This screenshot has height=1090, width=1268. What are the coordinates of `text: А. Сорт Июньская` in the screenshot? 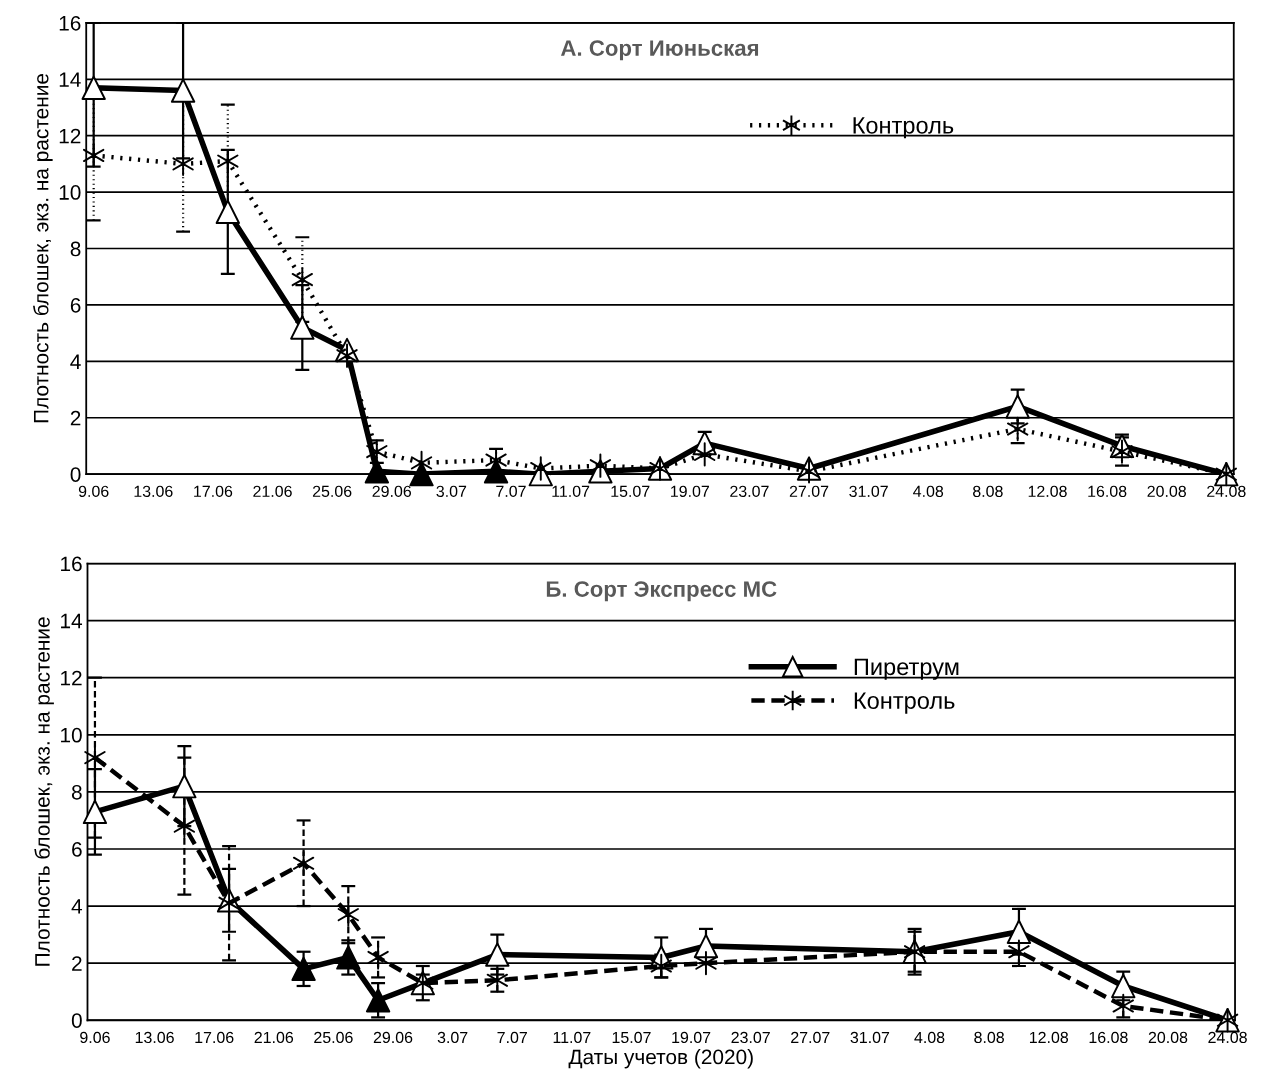 It's located at (659, 50).